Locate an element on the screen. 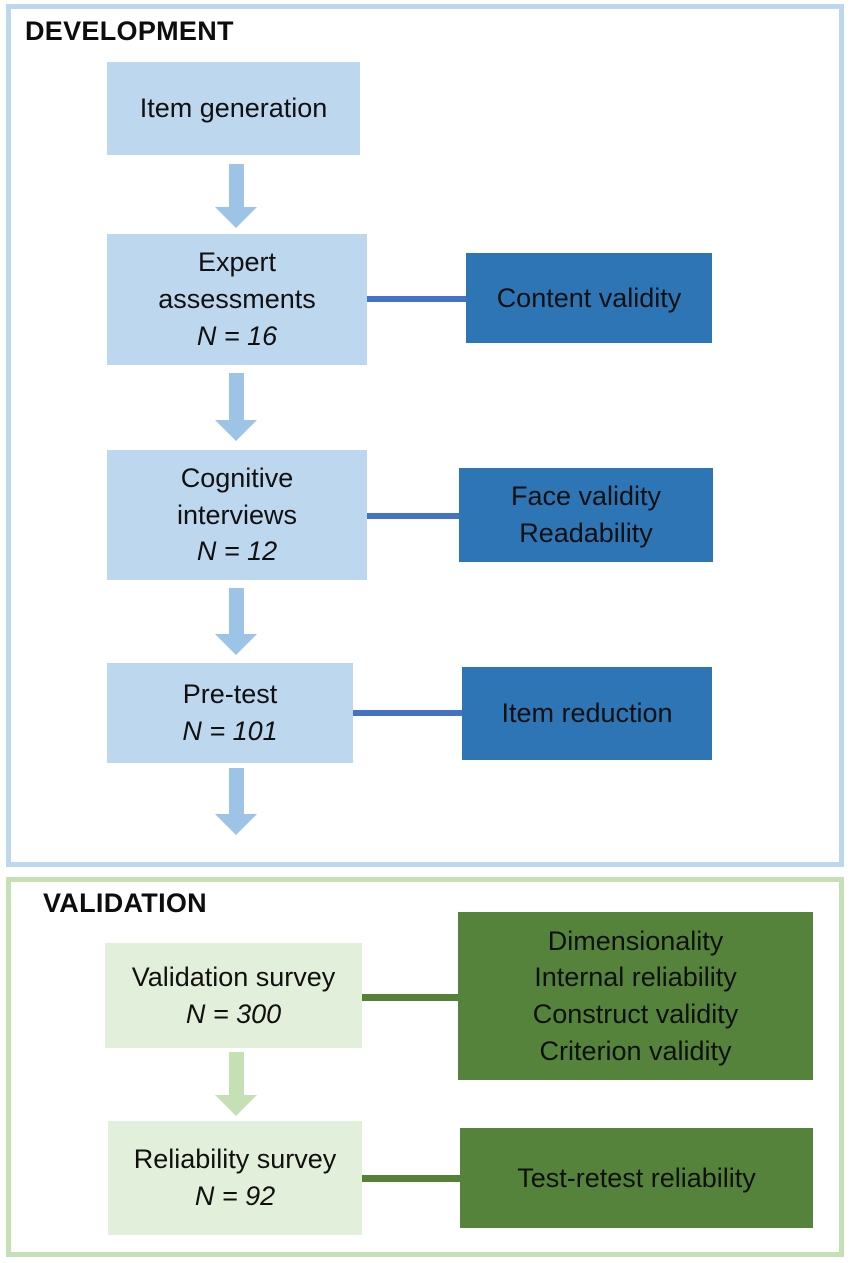  sample-size-label: N = 101 is located at coordinates (230, 731).